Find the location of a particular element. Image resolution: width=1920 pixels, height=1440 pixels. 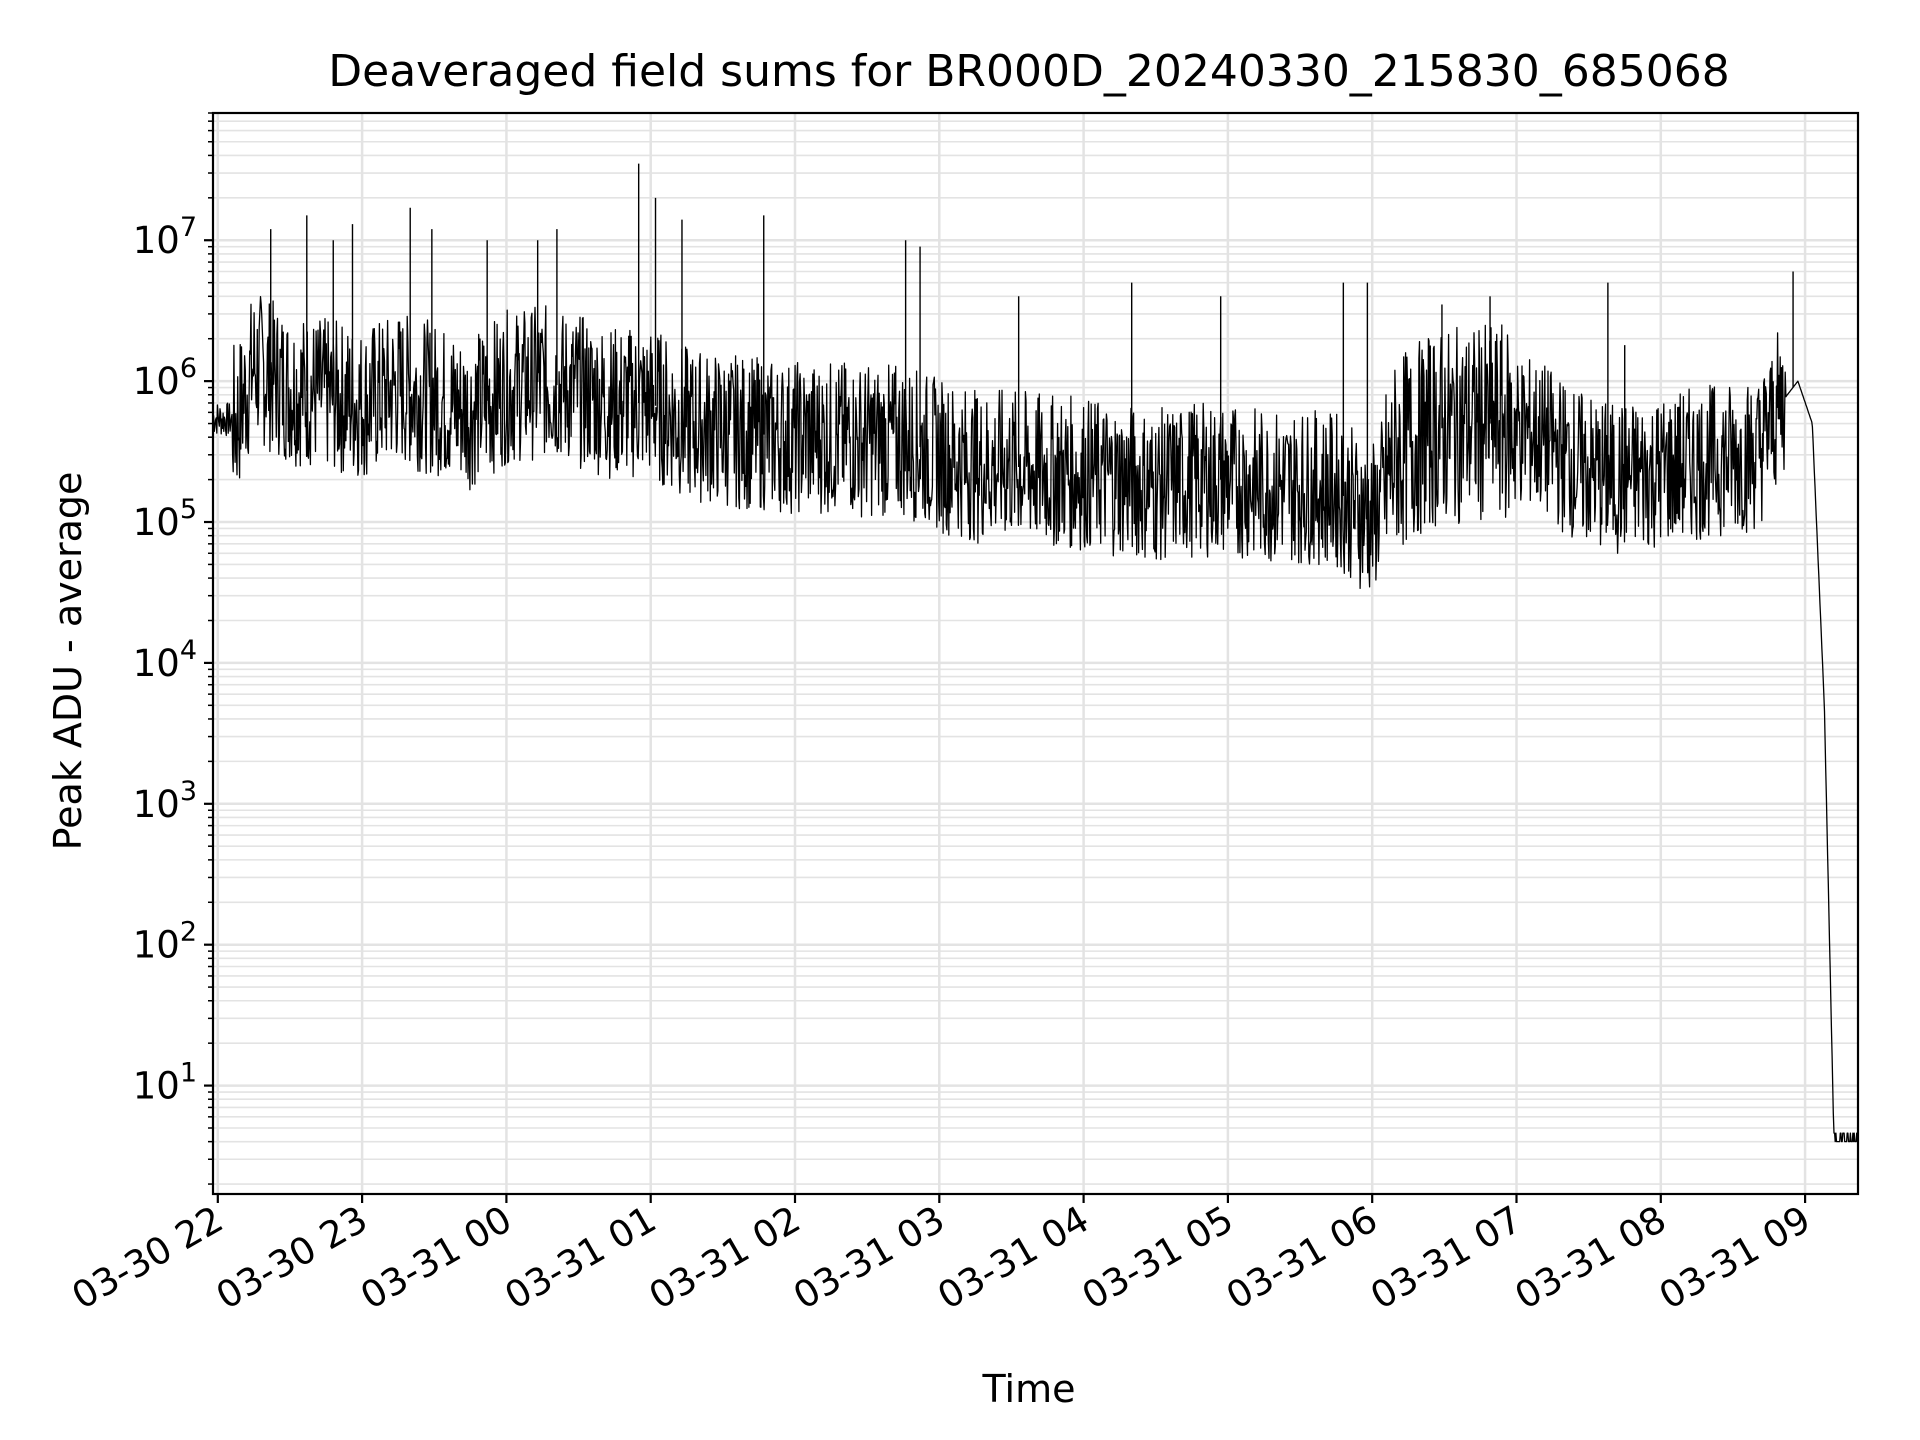

y-tick-label: 10⁴ is located at coordinates (165, 660).